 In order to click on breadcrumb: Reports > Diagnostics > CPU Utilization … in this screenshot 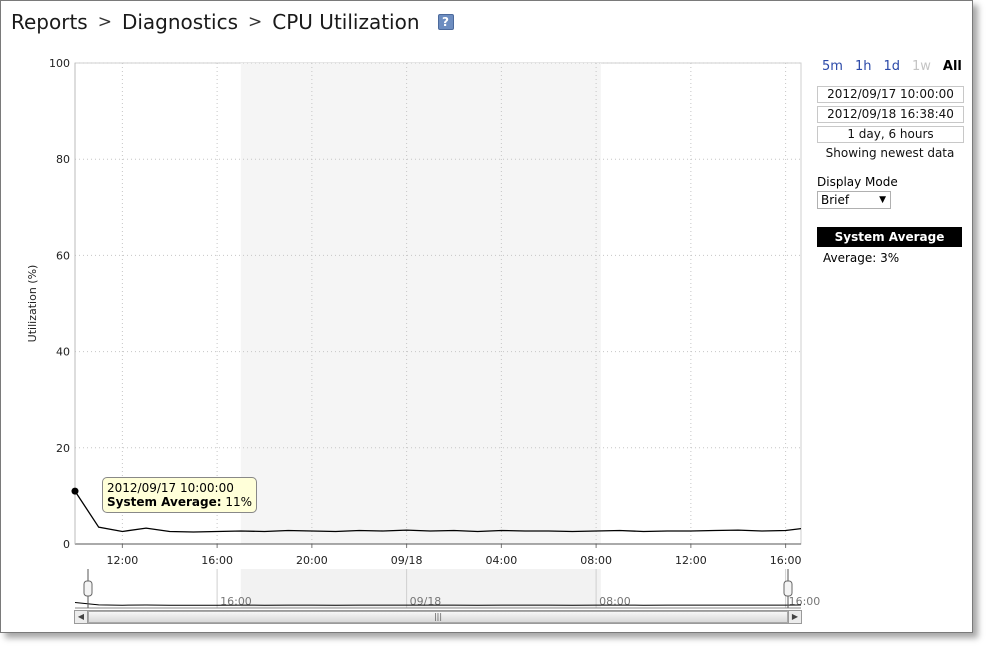, I will do `click(232, 22)`.